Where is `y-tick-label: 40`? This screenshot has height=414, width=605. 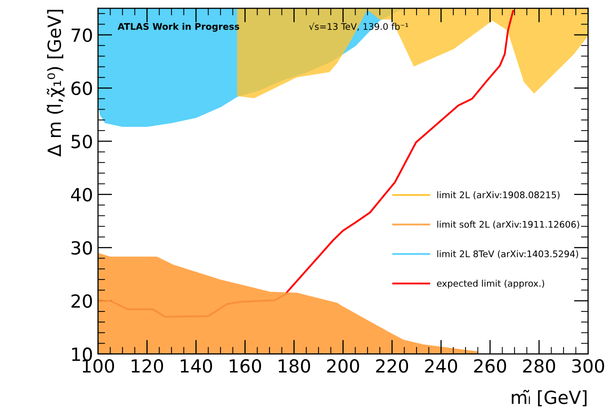 y-tick-label: 40 is located at coordinates (81, 195).